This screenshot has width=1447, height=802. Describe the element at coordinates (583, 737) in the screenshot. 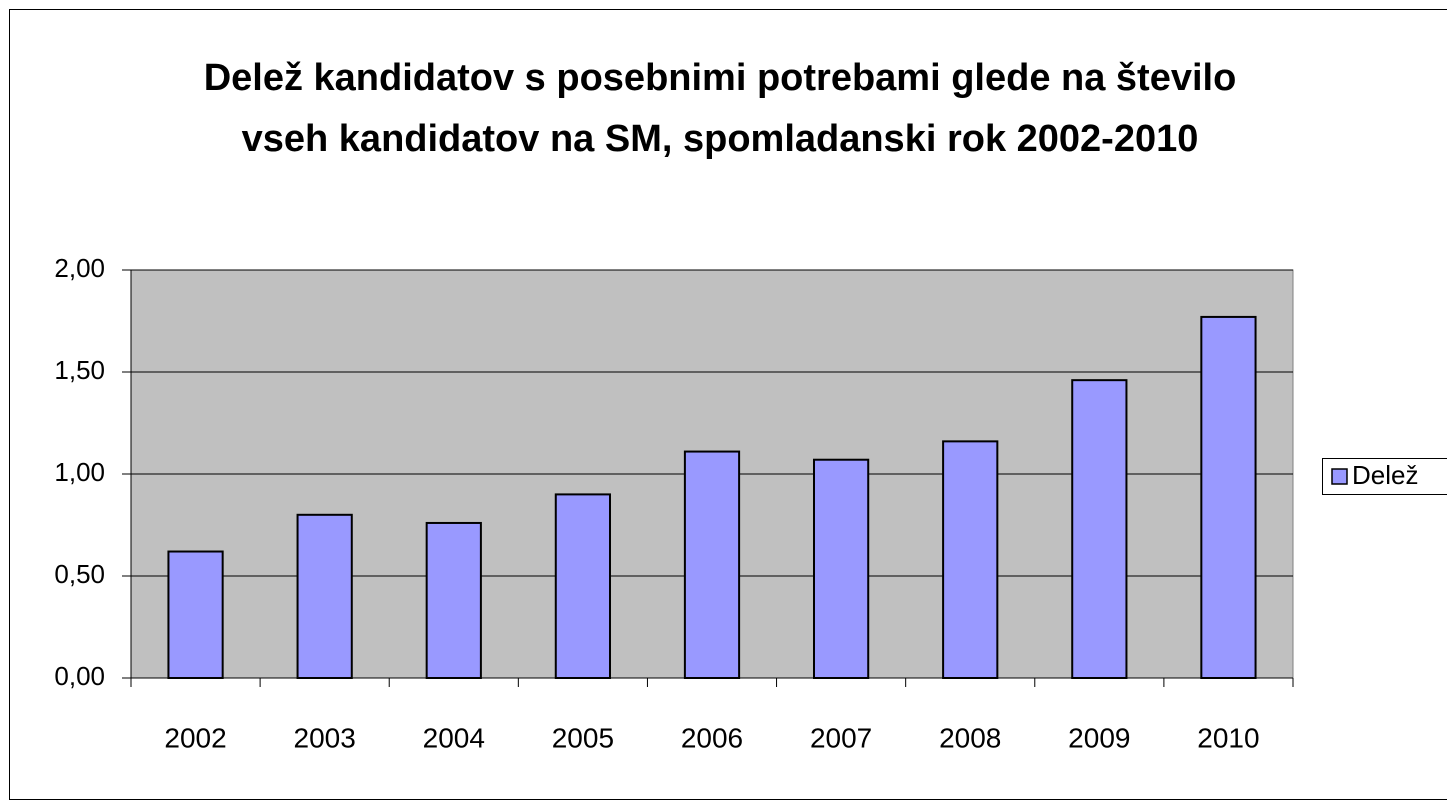

I see `x-tick-label: 2005` at that location.